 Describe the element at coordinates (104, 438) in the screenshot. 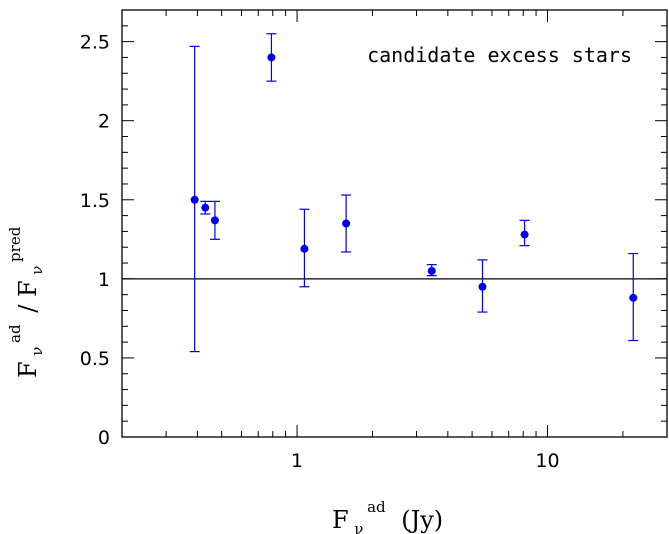

I see `y-tick-label: 0` at that location.